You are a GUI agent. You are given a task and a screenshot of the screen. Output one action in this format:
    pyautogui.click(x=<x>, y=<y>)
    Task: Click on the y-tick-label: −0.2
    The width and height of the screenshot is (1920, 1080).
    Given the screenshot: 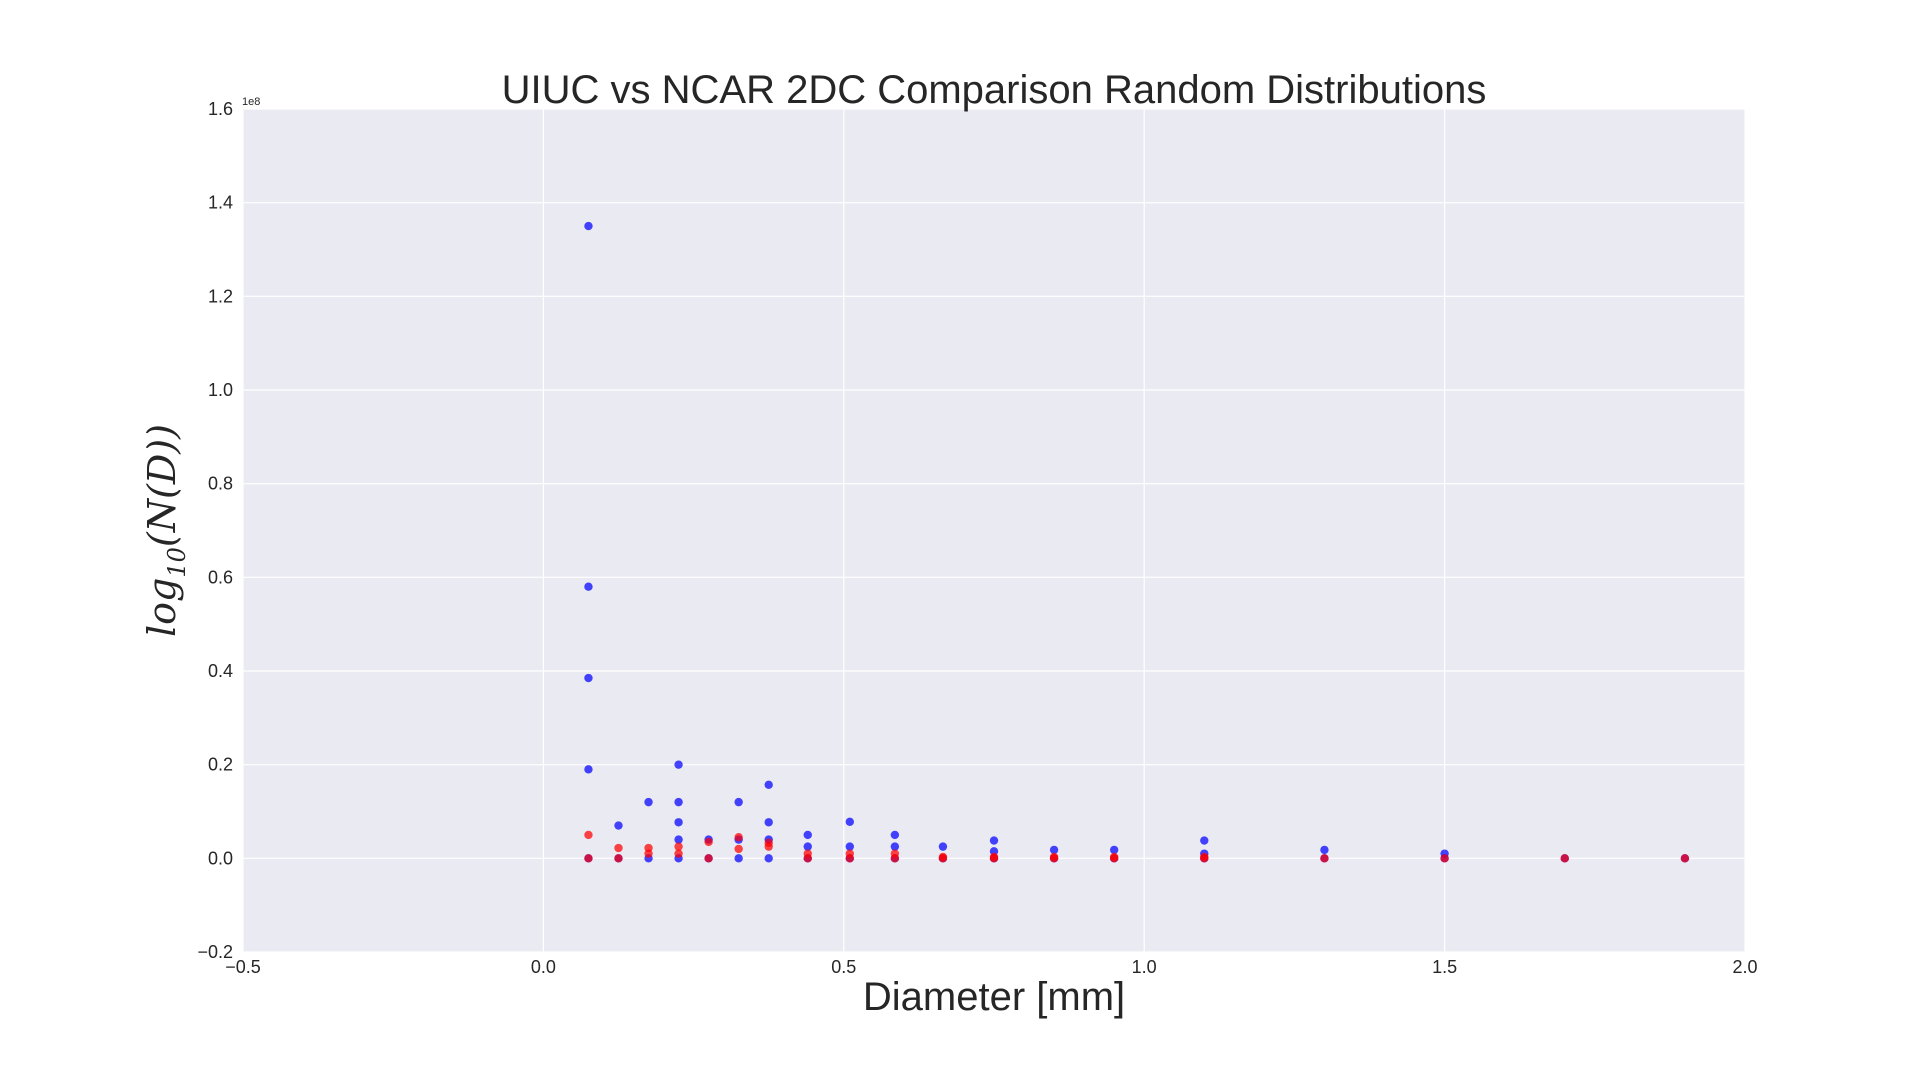 What is the action you would take?
    pyautogui.click(x=215, y=952)
    